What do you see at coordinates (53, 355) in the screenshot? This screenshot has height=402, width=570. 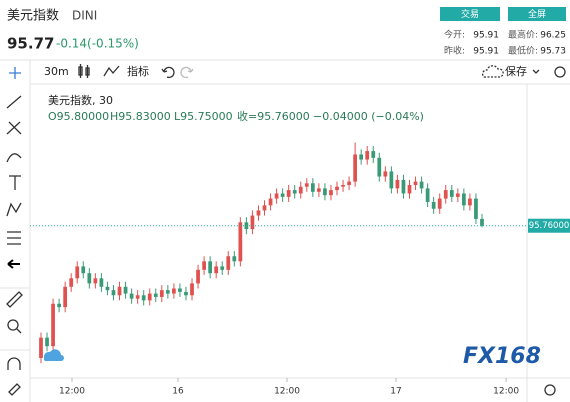 I see `cloud-badge` at bounding box center [53, 355].